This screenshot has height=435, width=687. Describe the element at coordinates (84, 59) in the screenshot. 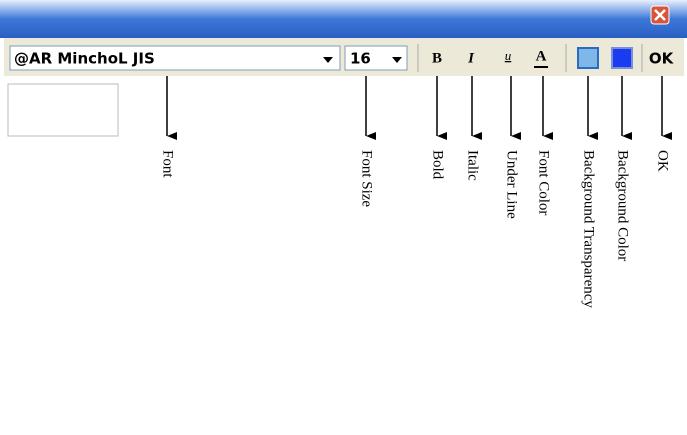

I see `font-value: @AR MinchoL JIS` at that location.